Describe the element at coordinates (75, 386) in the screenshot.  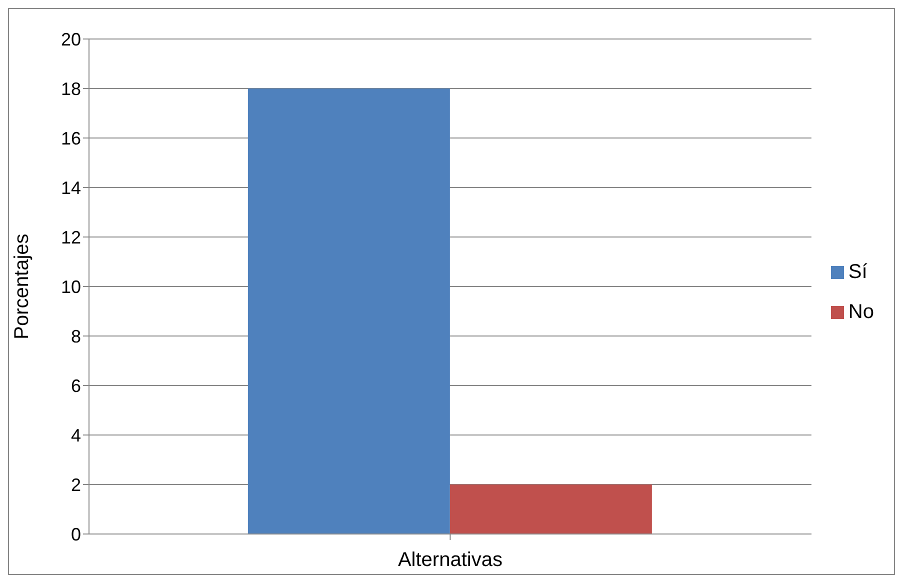
I see `y-tick-label: 6` at that location.